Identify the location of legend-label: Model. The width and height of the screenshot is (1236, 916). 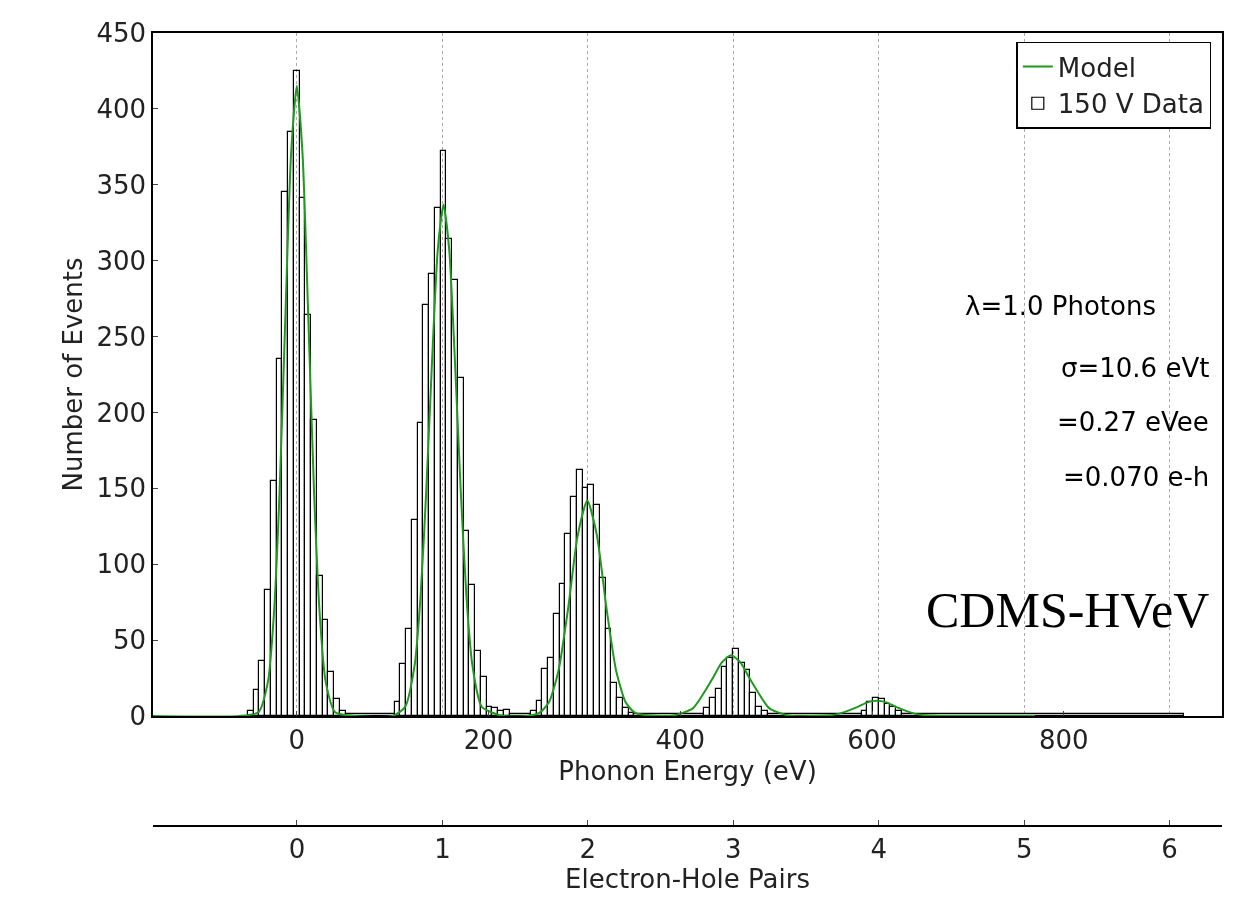
(1096, 67).